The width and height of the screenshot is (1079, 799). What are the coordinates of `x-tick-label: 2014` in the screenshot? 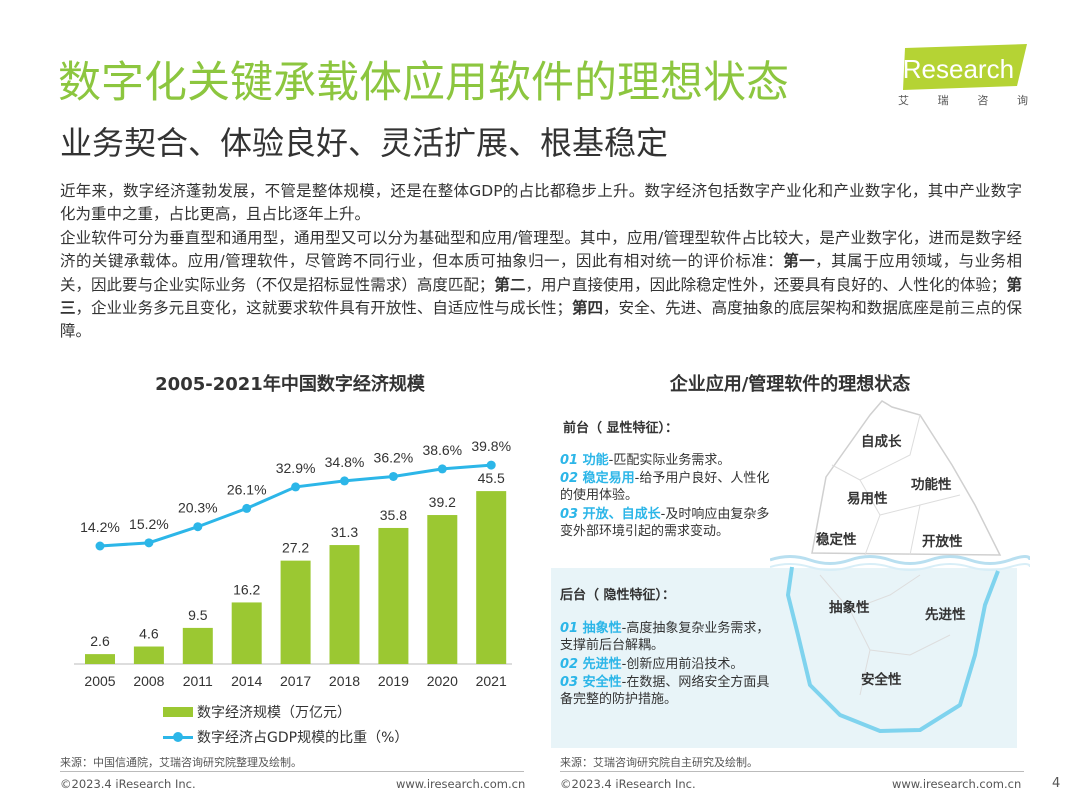 It's located at (246, 681).